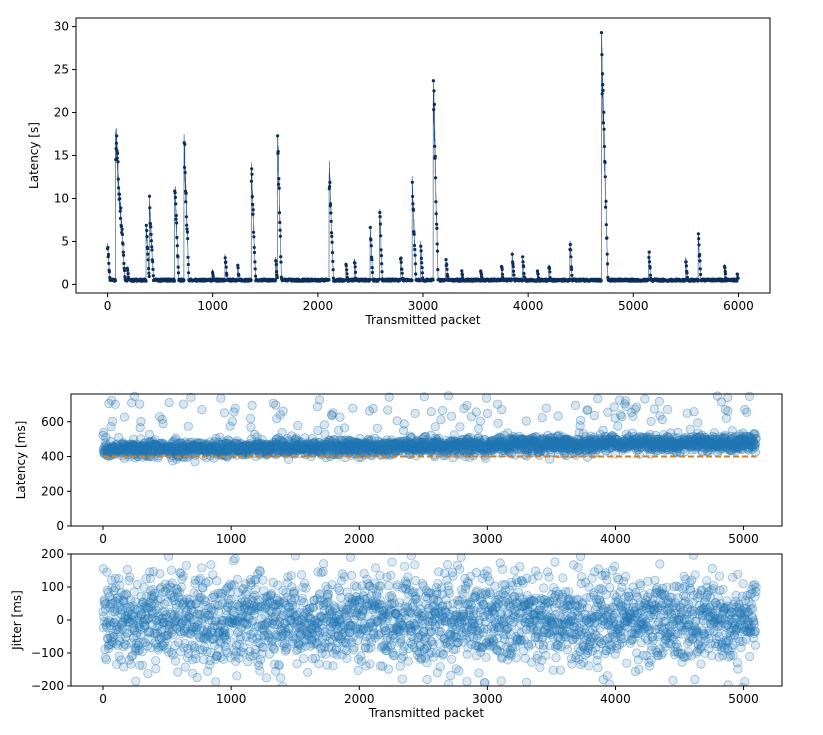  I want to click on y-tick-label: 25, so click(61, 70).